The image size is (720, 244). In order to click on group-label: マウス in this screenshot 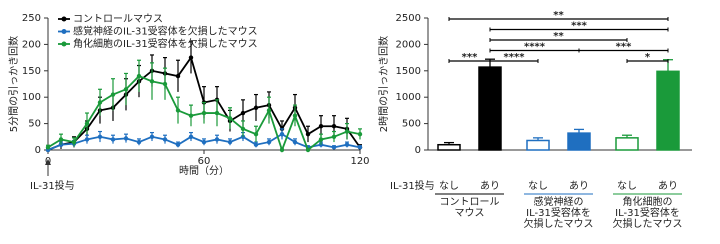, I will do `click(470, 213)`.